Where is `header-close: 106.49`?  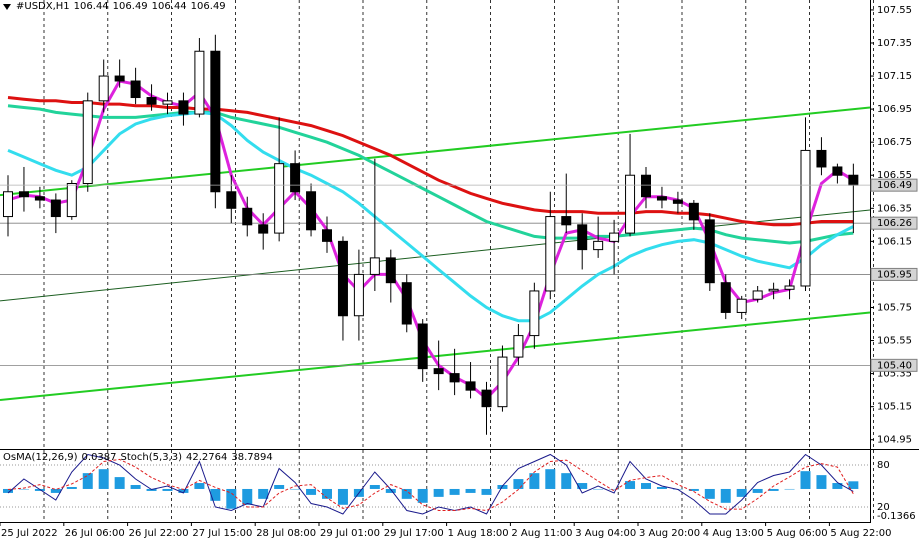
header-close: 106.49 is located at coordinates (208, 6).